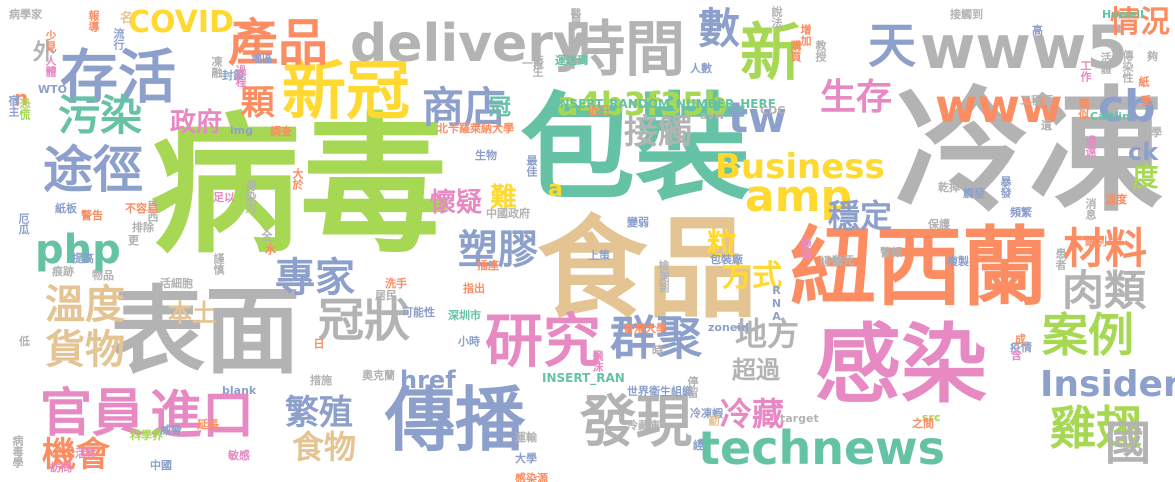  I want to click on word-50: 方式, so click(752, 276).